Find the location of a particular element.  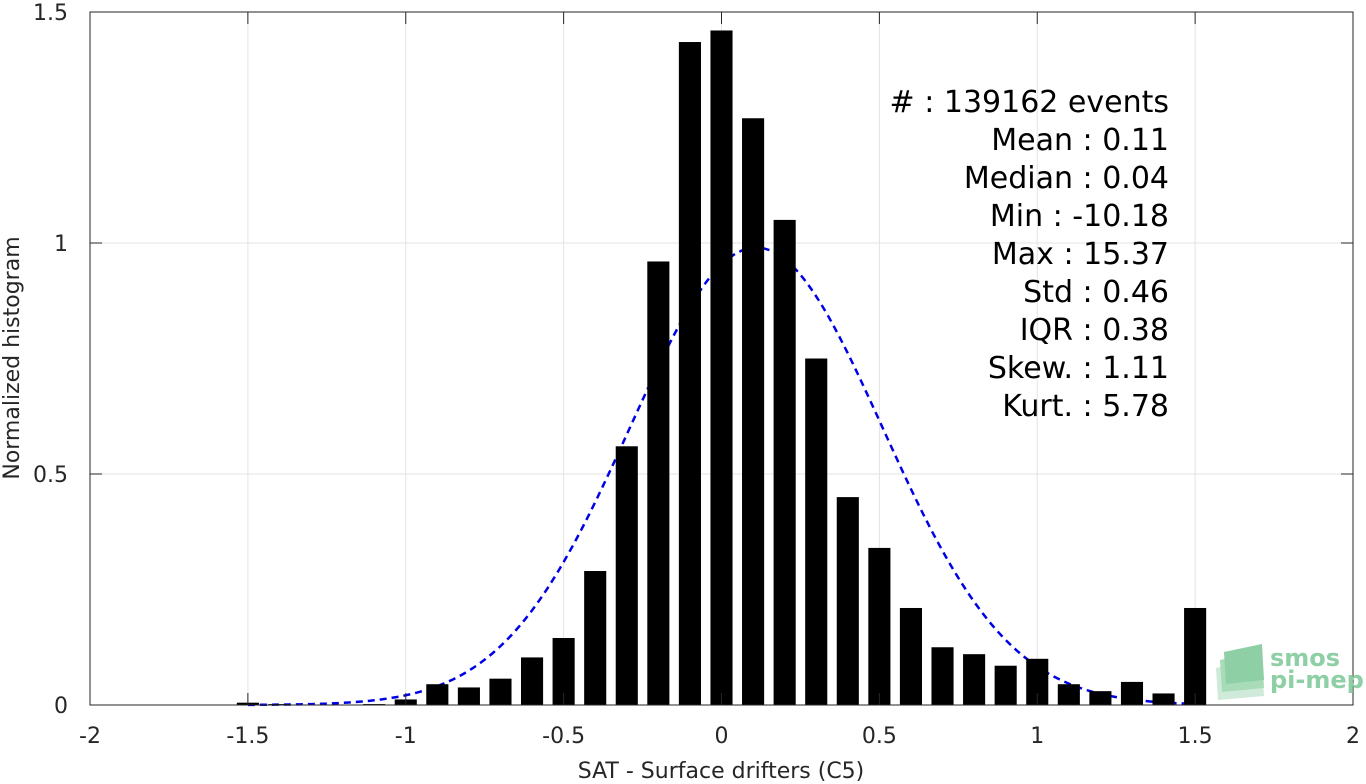

x-tick-label: 2 is located at coordinates (1353, 736).